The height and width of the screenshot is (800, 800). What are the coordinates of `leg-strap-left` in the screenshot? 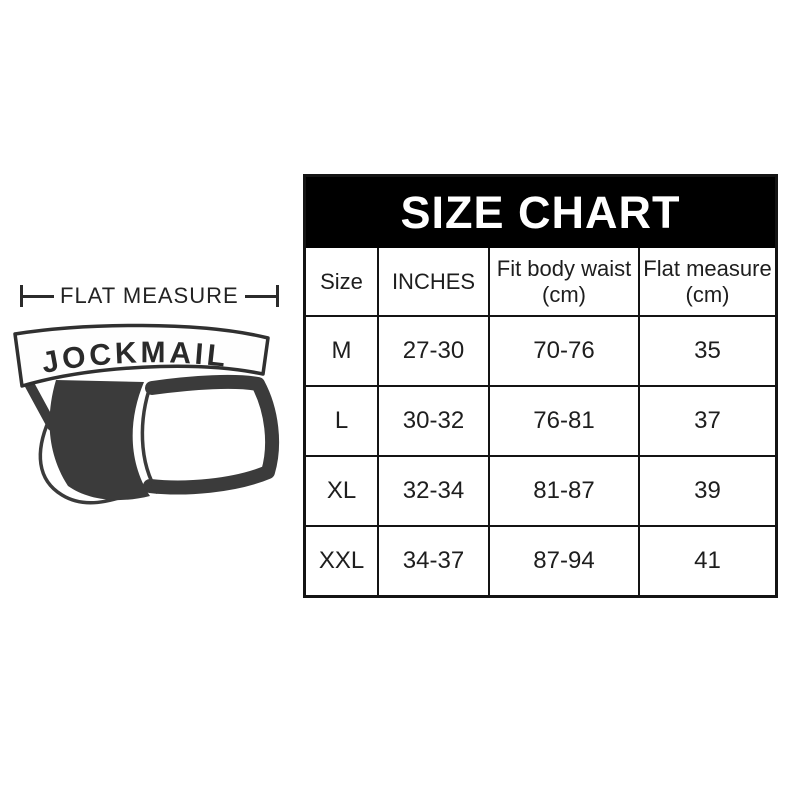 It's located at (81, 461).